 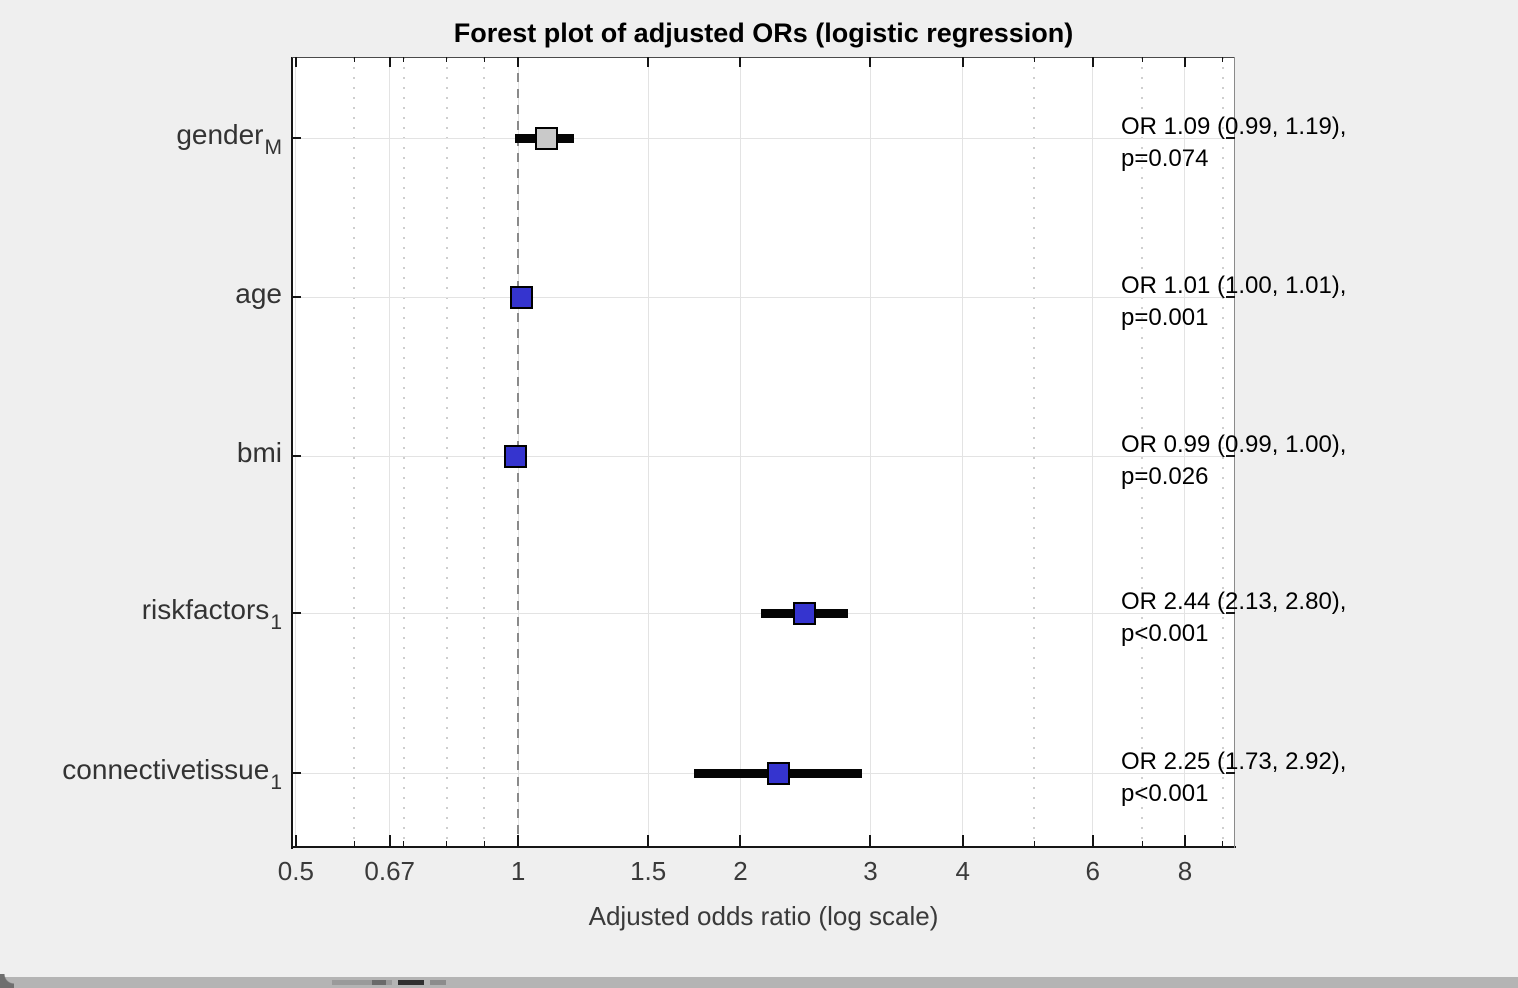 I want to click on y-axis-category-label: bmi, so click(x=141, y=453).